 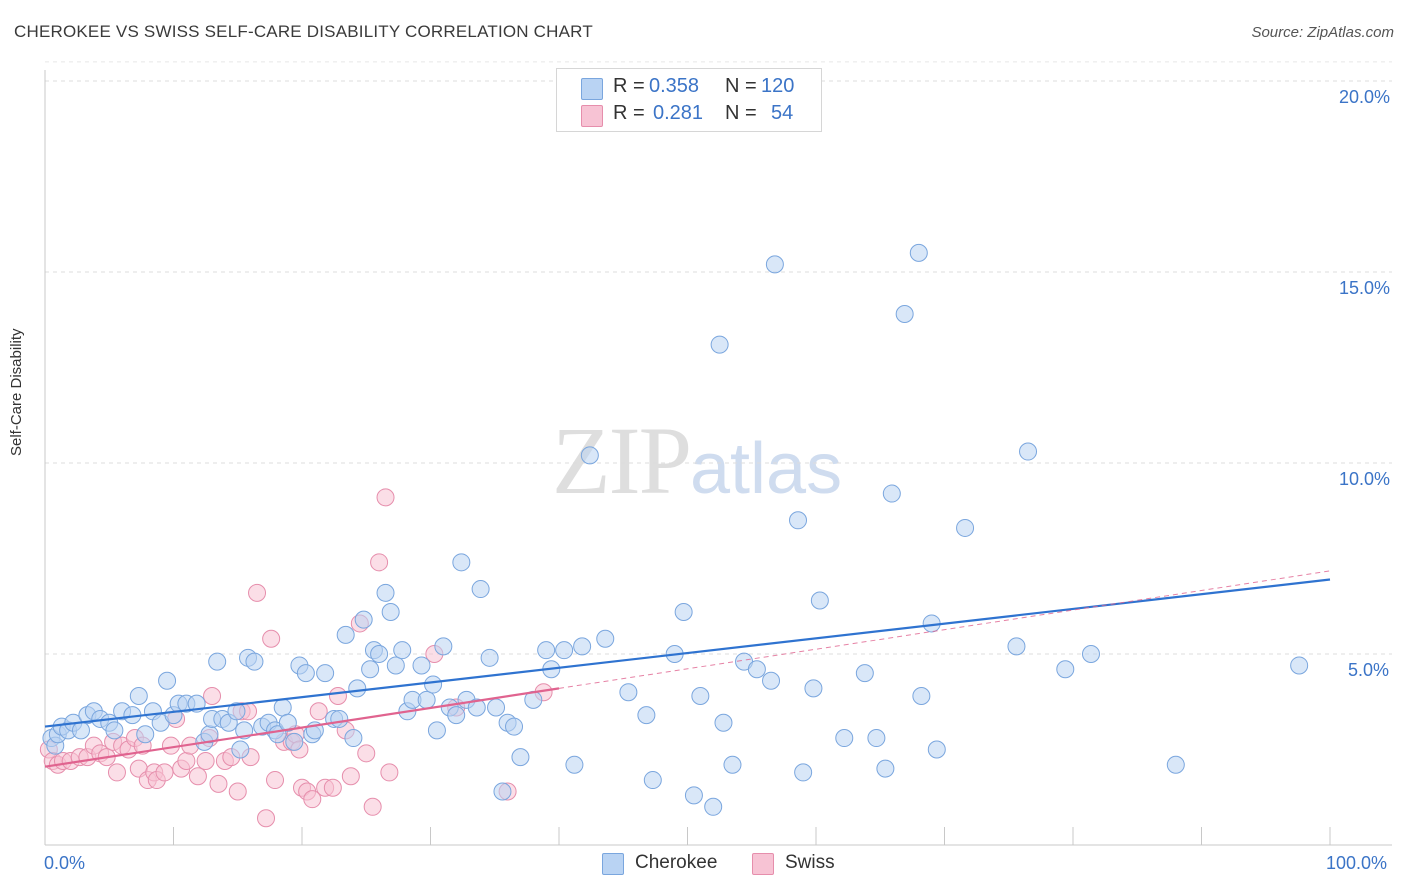 What do you see at coordinates (629, 86) in the screenshot?
I see `cherokee-r-label: R =` at bounding box center [629, 86].